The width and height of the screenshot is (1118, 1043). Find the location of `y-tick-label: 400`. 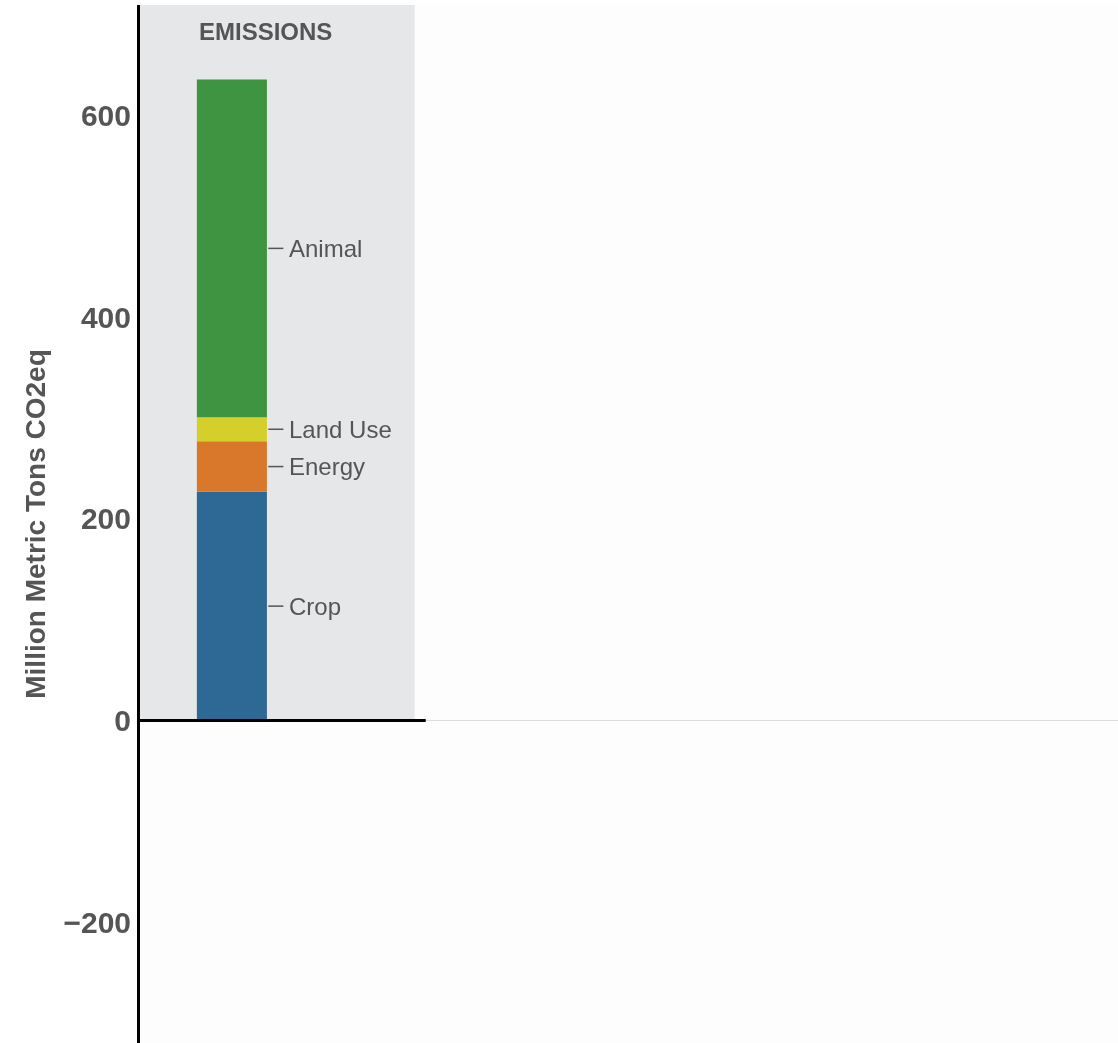

y-tick-label: 400 is located at coordinates (105, 317).